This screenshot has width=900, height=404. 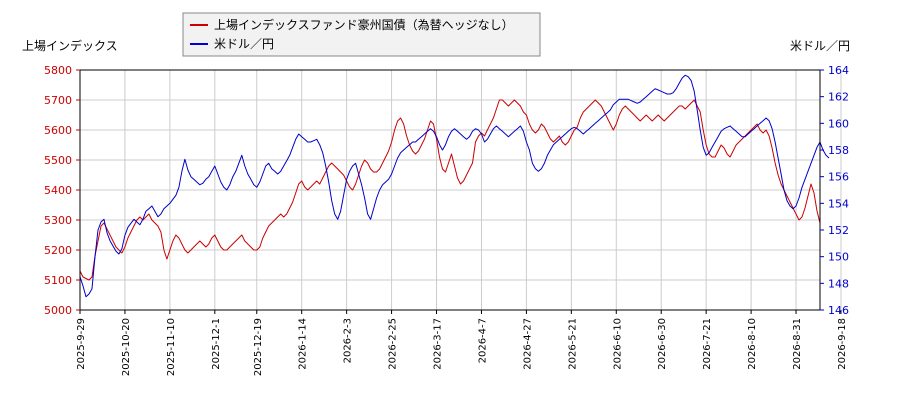 I want to click on x-tick-label: 2026-3-17, so click(x=438, y=344).